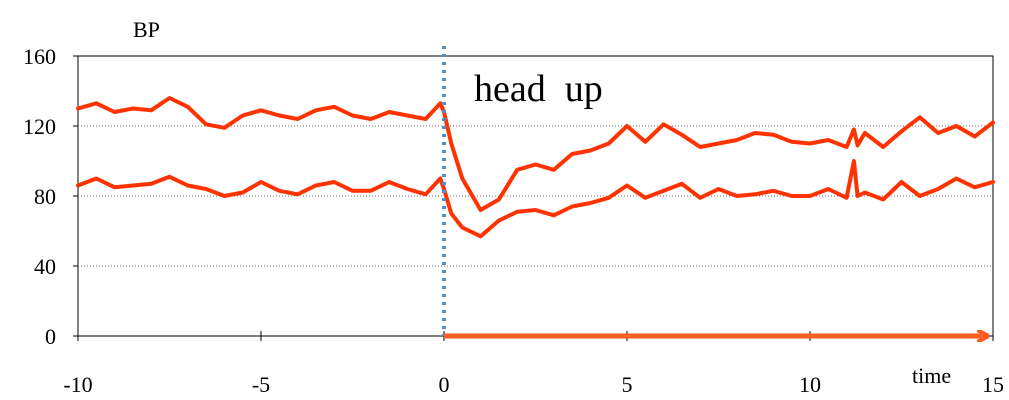 The image size is (1009, 400). Describe the element at coordinates (993, 384) in the screenshot. I see `x-tick-label-15: 15` at that location.